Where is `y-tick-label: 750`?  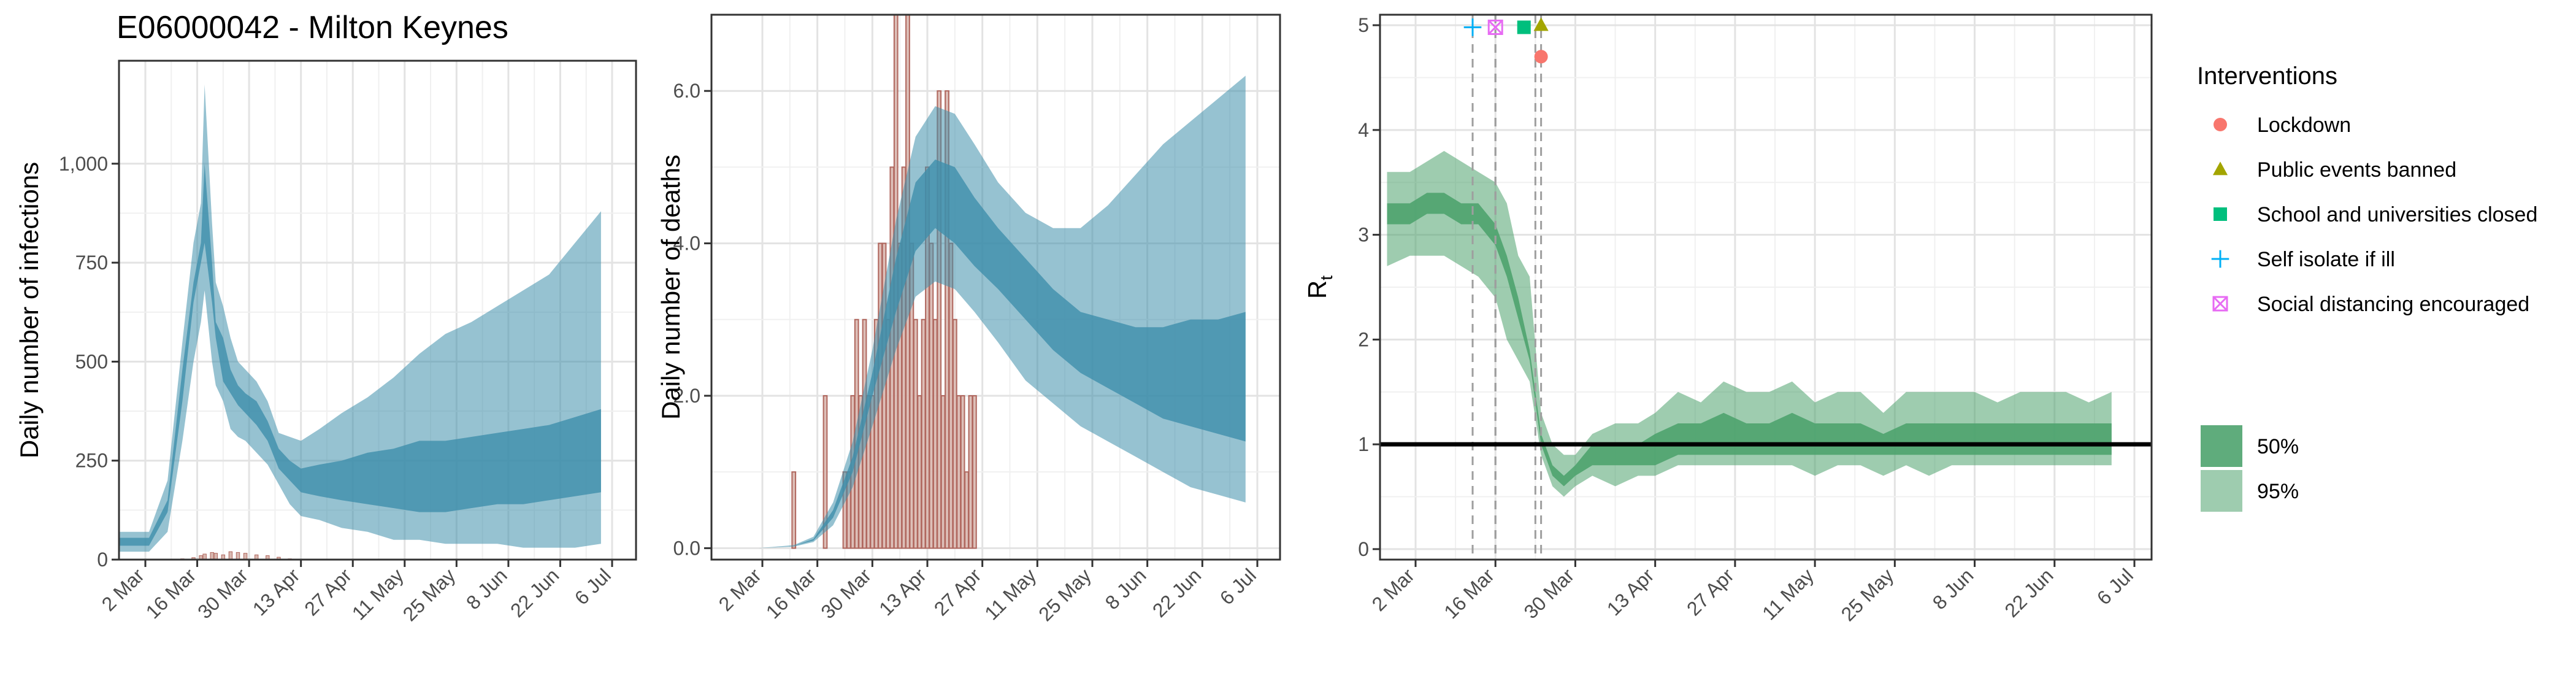
y-tick-label: 750 is located at coordinates (91, 263).